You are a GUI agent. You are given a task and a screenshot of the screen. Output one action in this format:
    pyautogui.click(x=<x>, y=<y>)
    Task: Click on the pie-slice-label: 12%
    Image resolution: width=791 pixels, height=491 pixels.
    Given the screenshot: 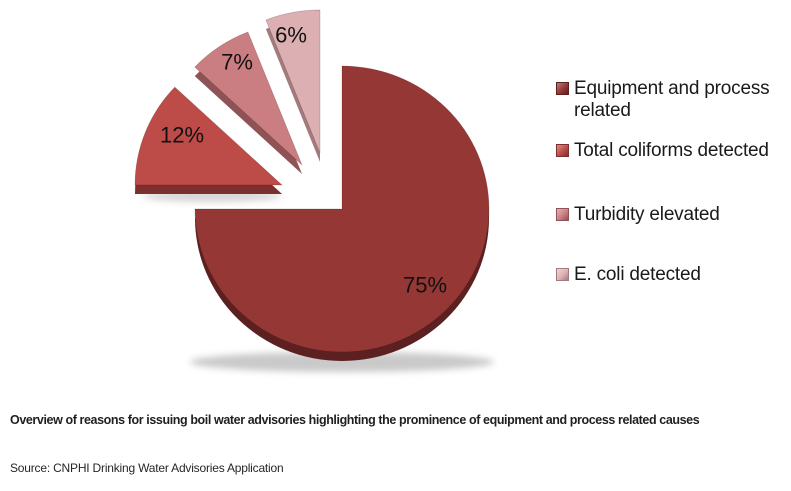 What is the action you would take?
    pyautogui.click(x=182, y=135)
    